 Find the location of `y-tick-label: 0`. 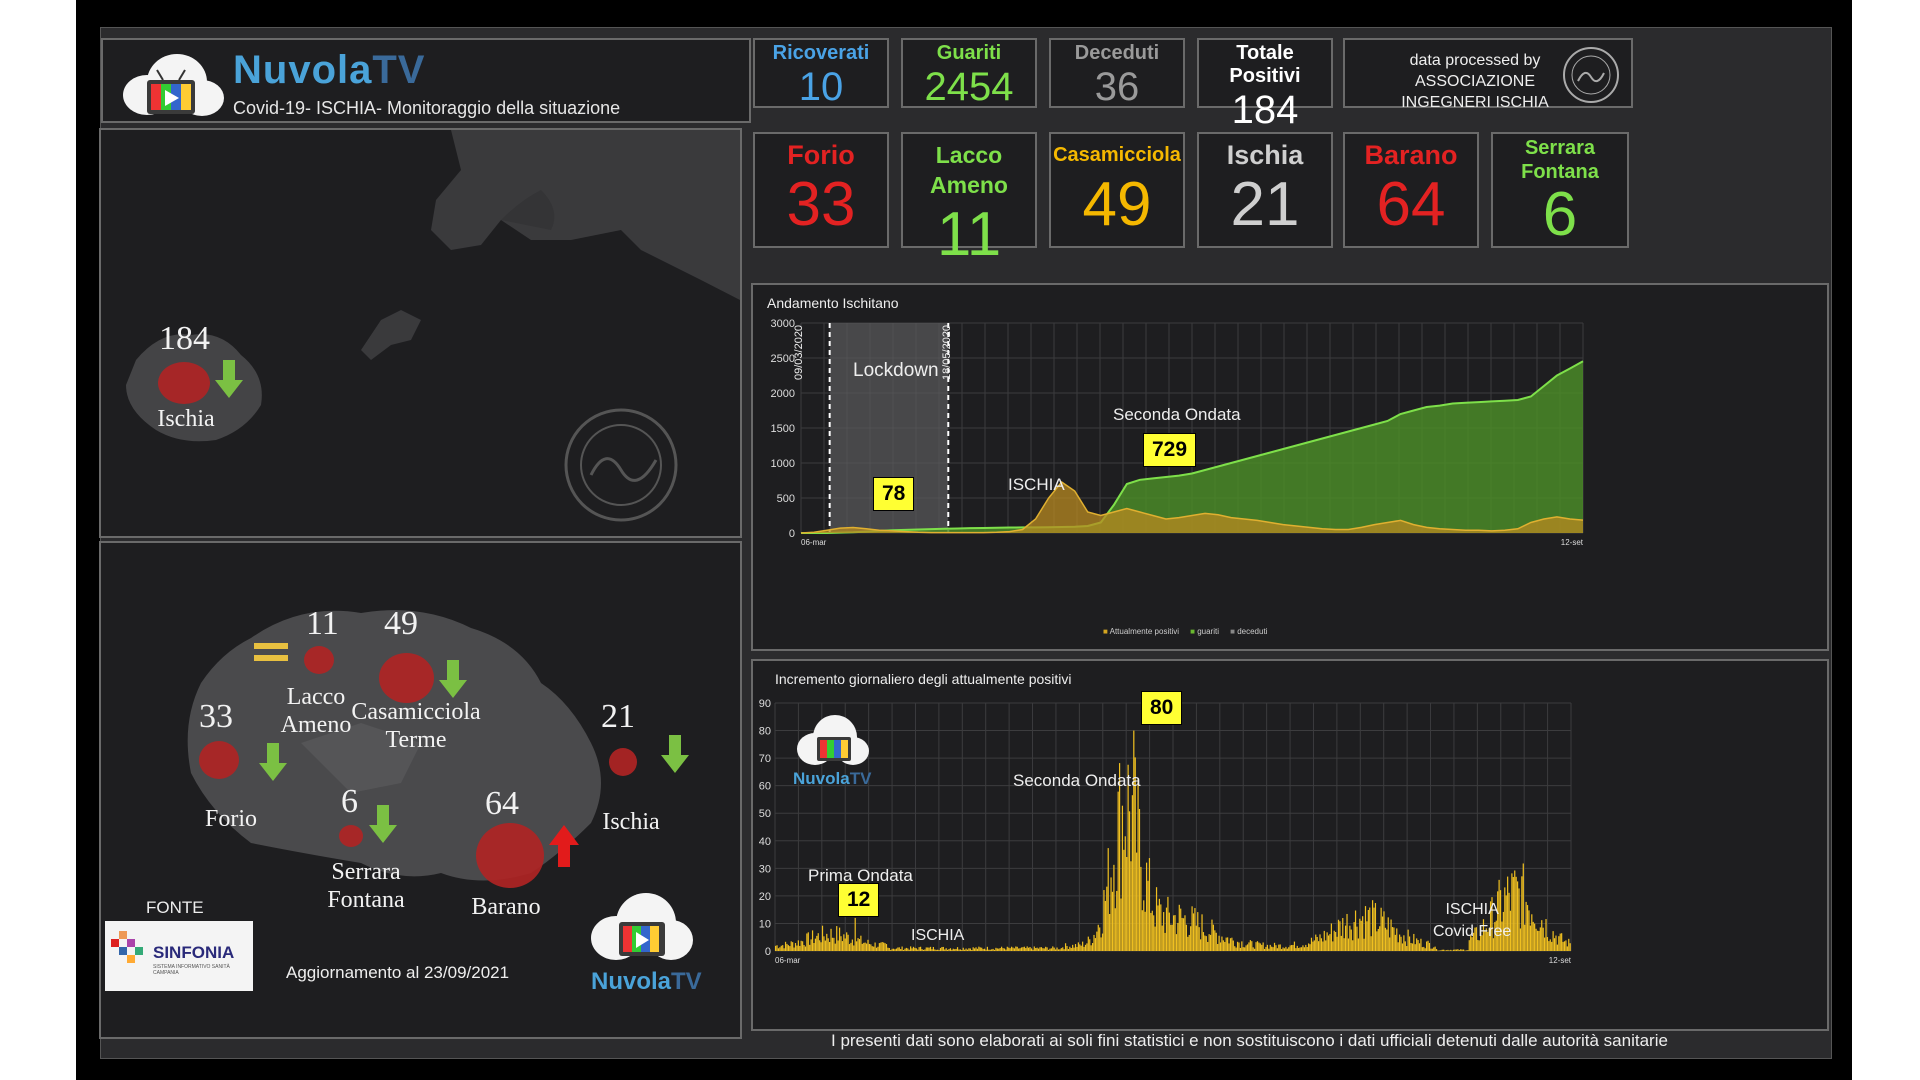

y-tick-label: 0 is located at coordinates (768, 952).